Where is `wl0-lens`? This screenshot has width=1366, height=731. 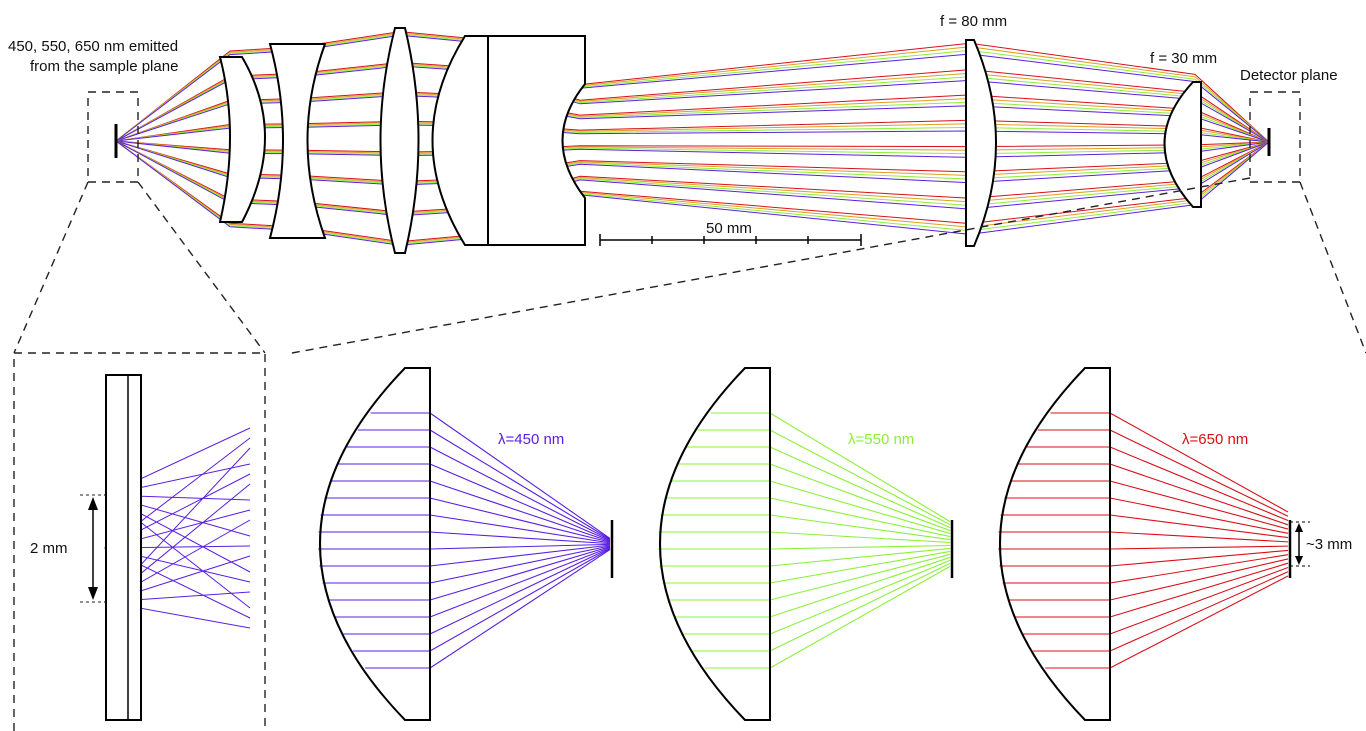 wl0-lens is located at coordinates (375, 544).